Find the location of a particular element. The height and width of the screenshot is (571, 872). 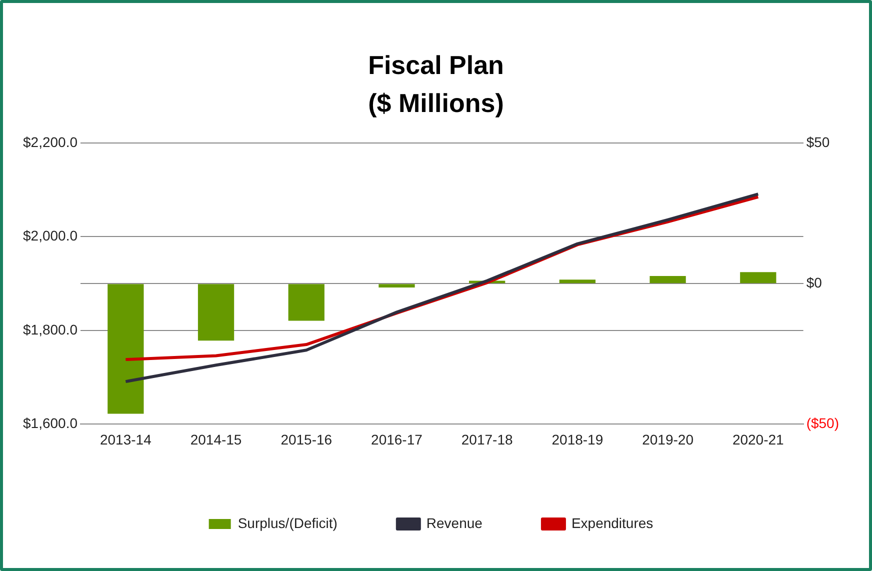

x-tick-label: 2015-16 is located at coordinates (306, 439).